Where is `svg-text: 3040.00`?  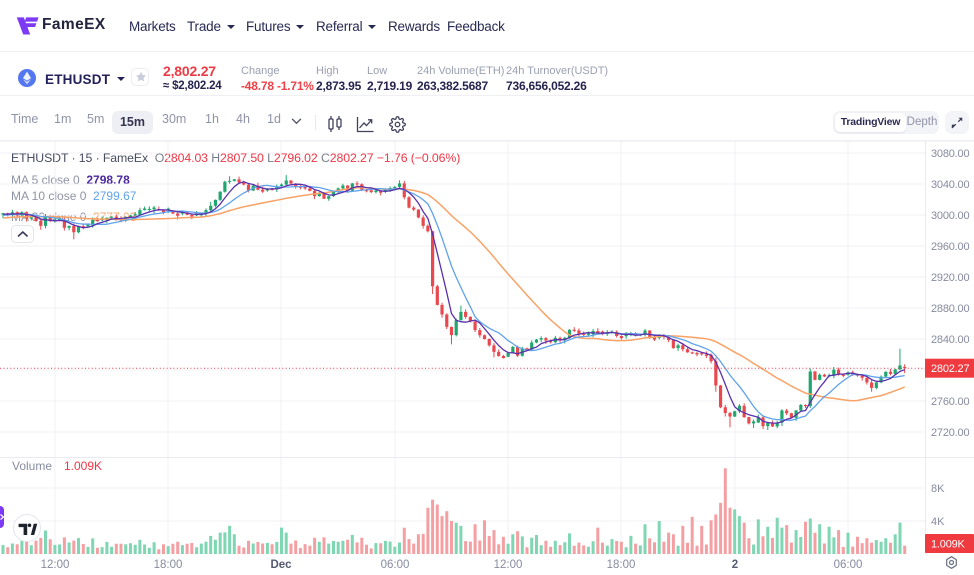 svg-text: 3040.00 is located at coordinates (950, 185).